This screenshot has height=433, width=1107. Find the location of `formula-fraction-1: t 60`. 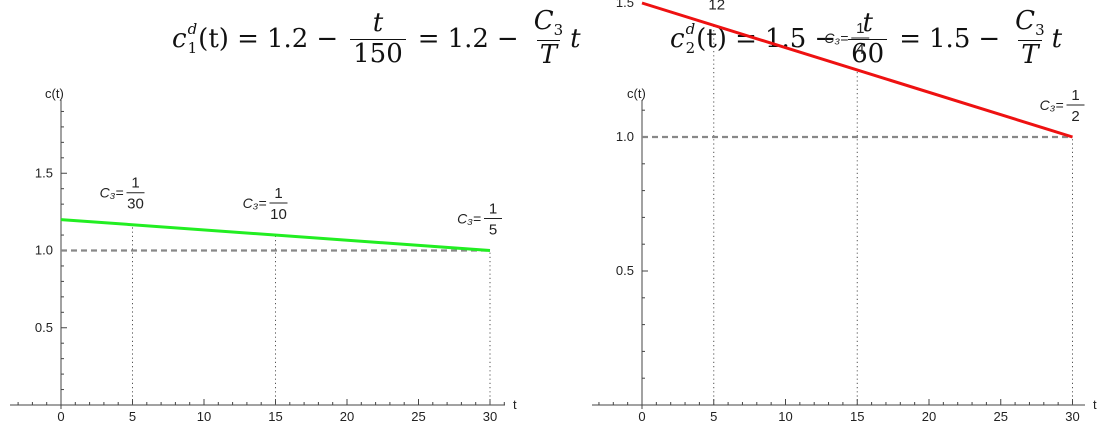

formula-fraction-1: t 60 is located at coordinates (868, 38).